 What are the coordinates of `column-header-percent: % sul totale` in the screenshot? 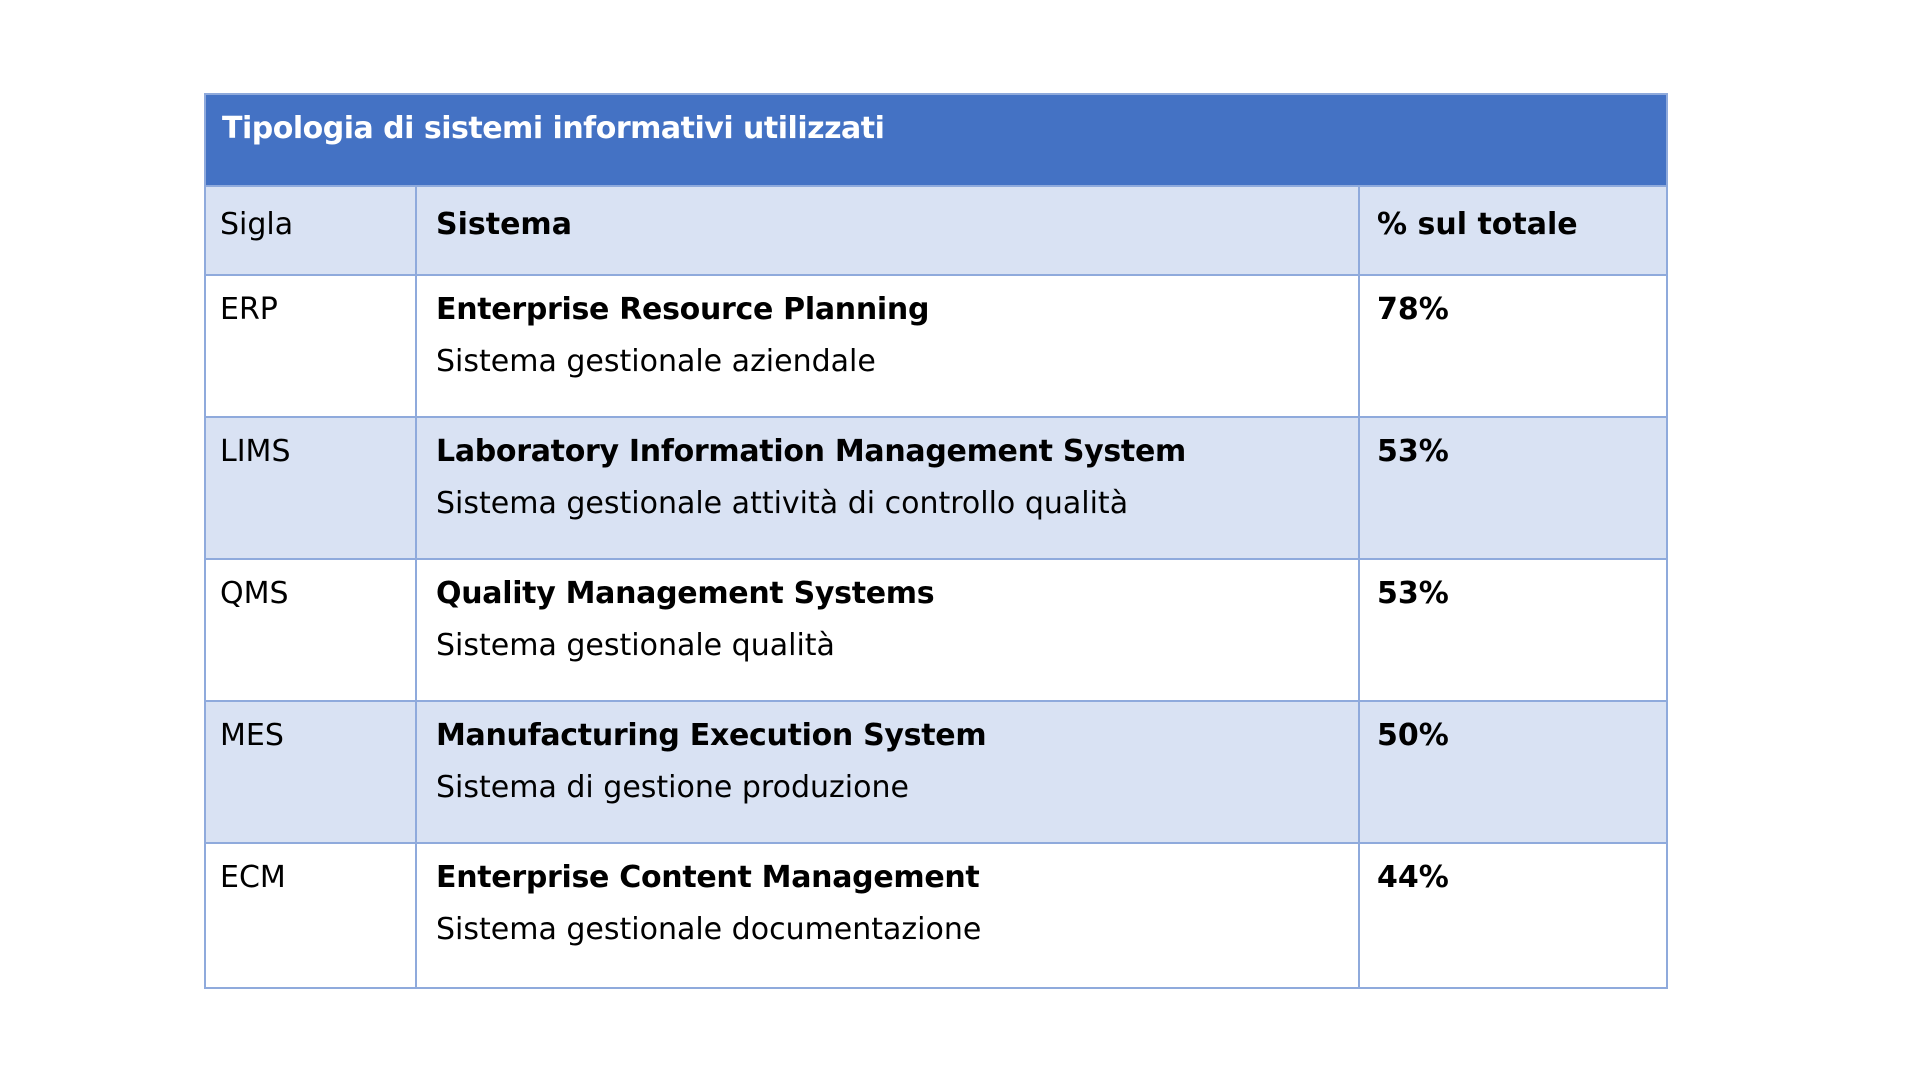 It's located at (1512, 229).